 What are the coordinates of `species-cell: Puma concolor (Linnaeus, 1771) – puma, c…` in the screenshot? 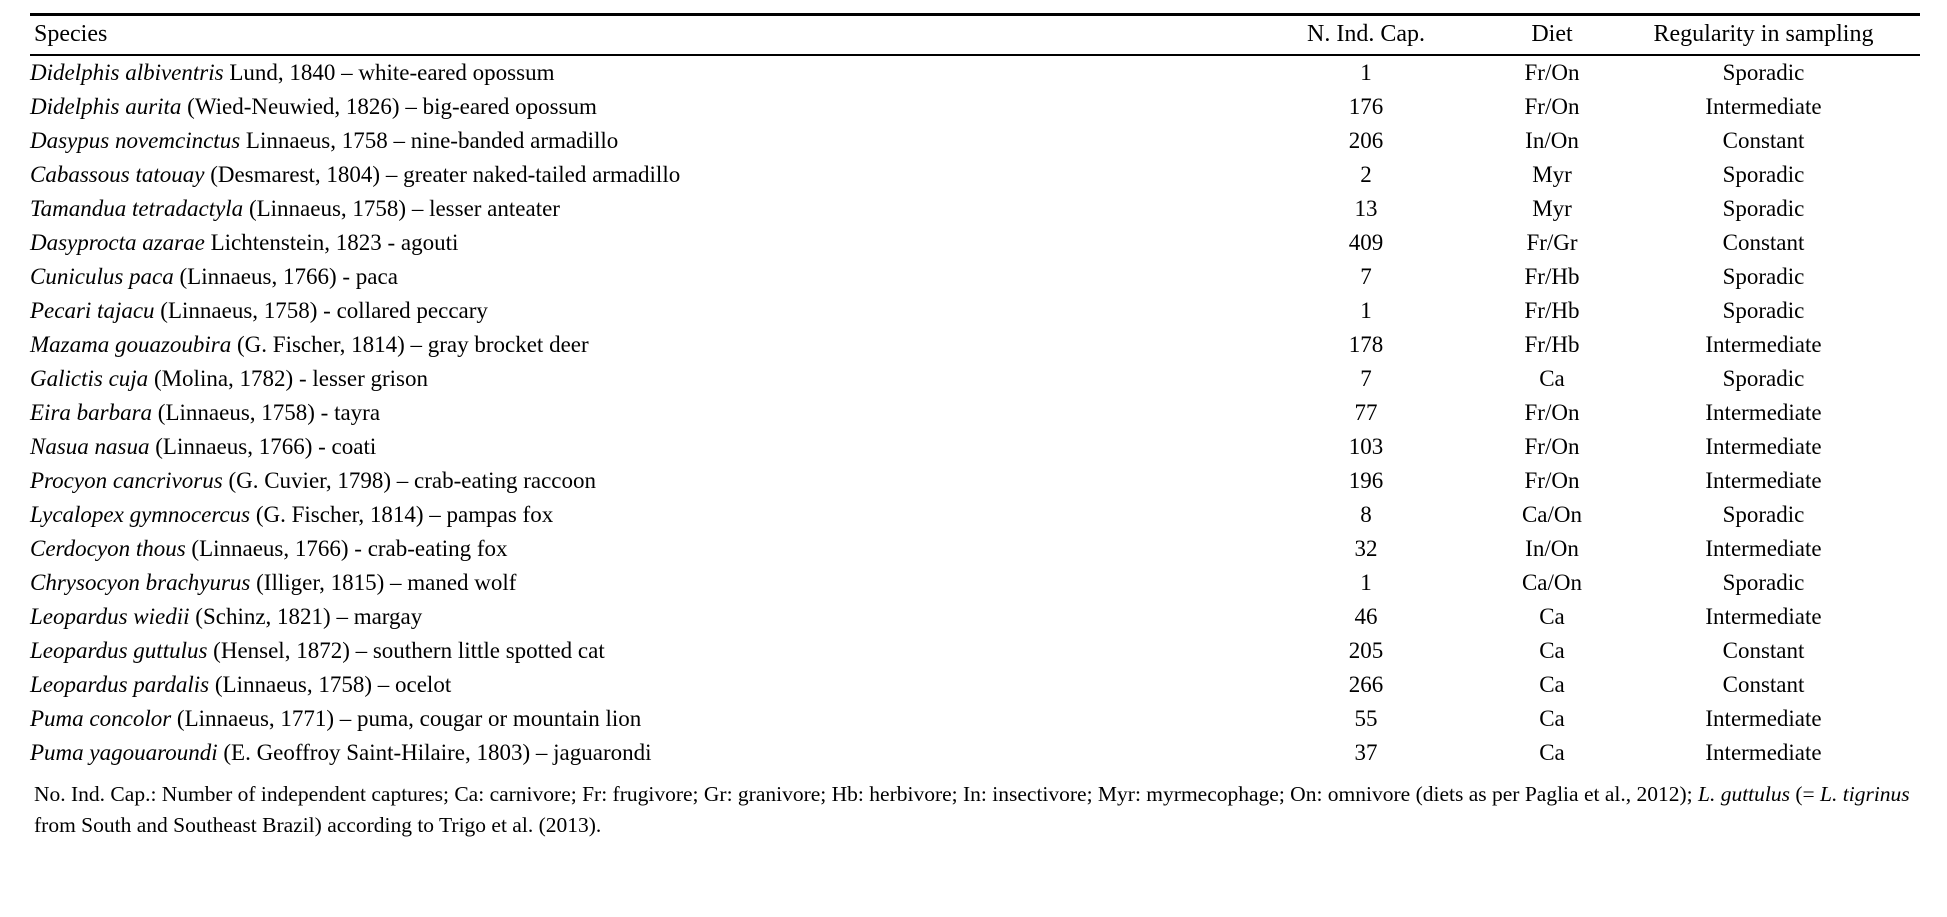 It's located at (632, 719).